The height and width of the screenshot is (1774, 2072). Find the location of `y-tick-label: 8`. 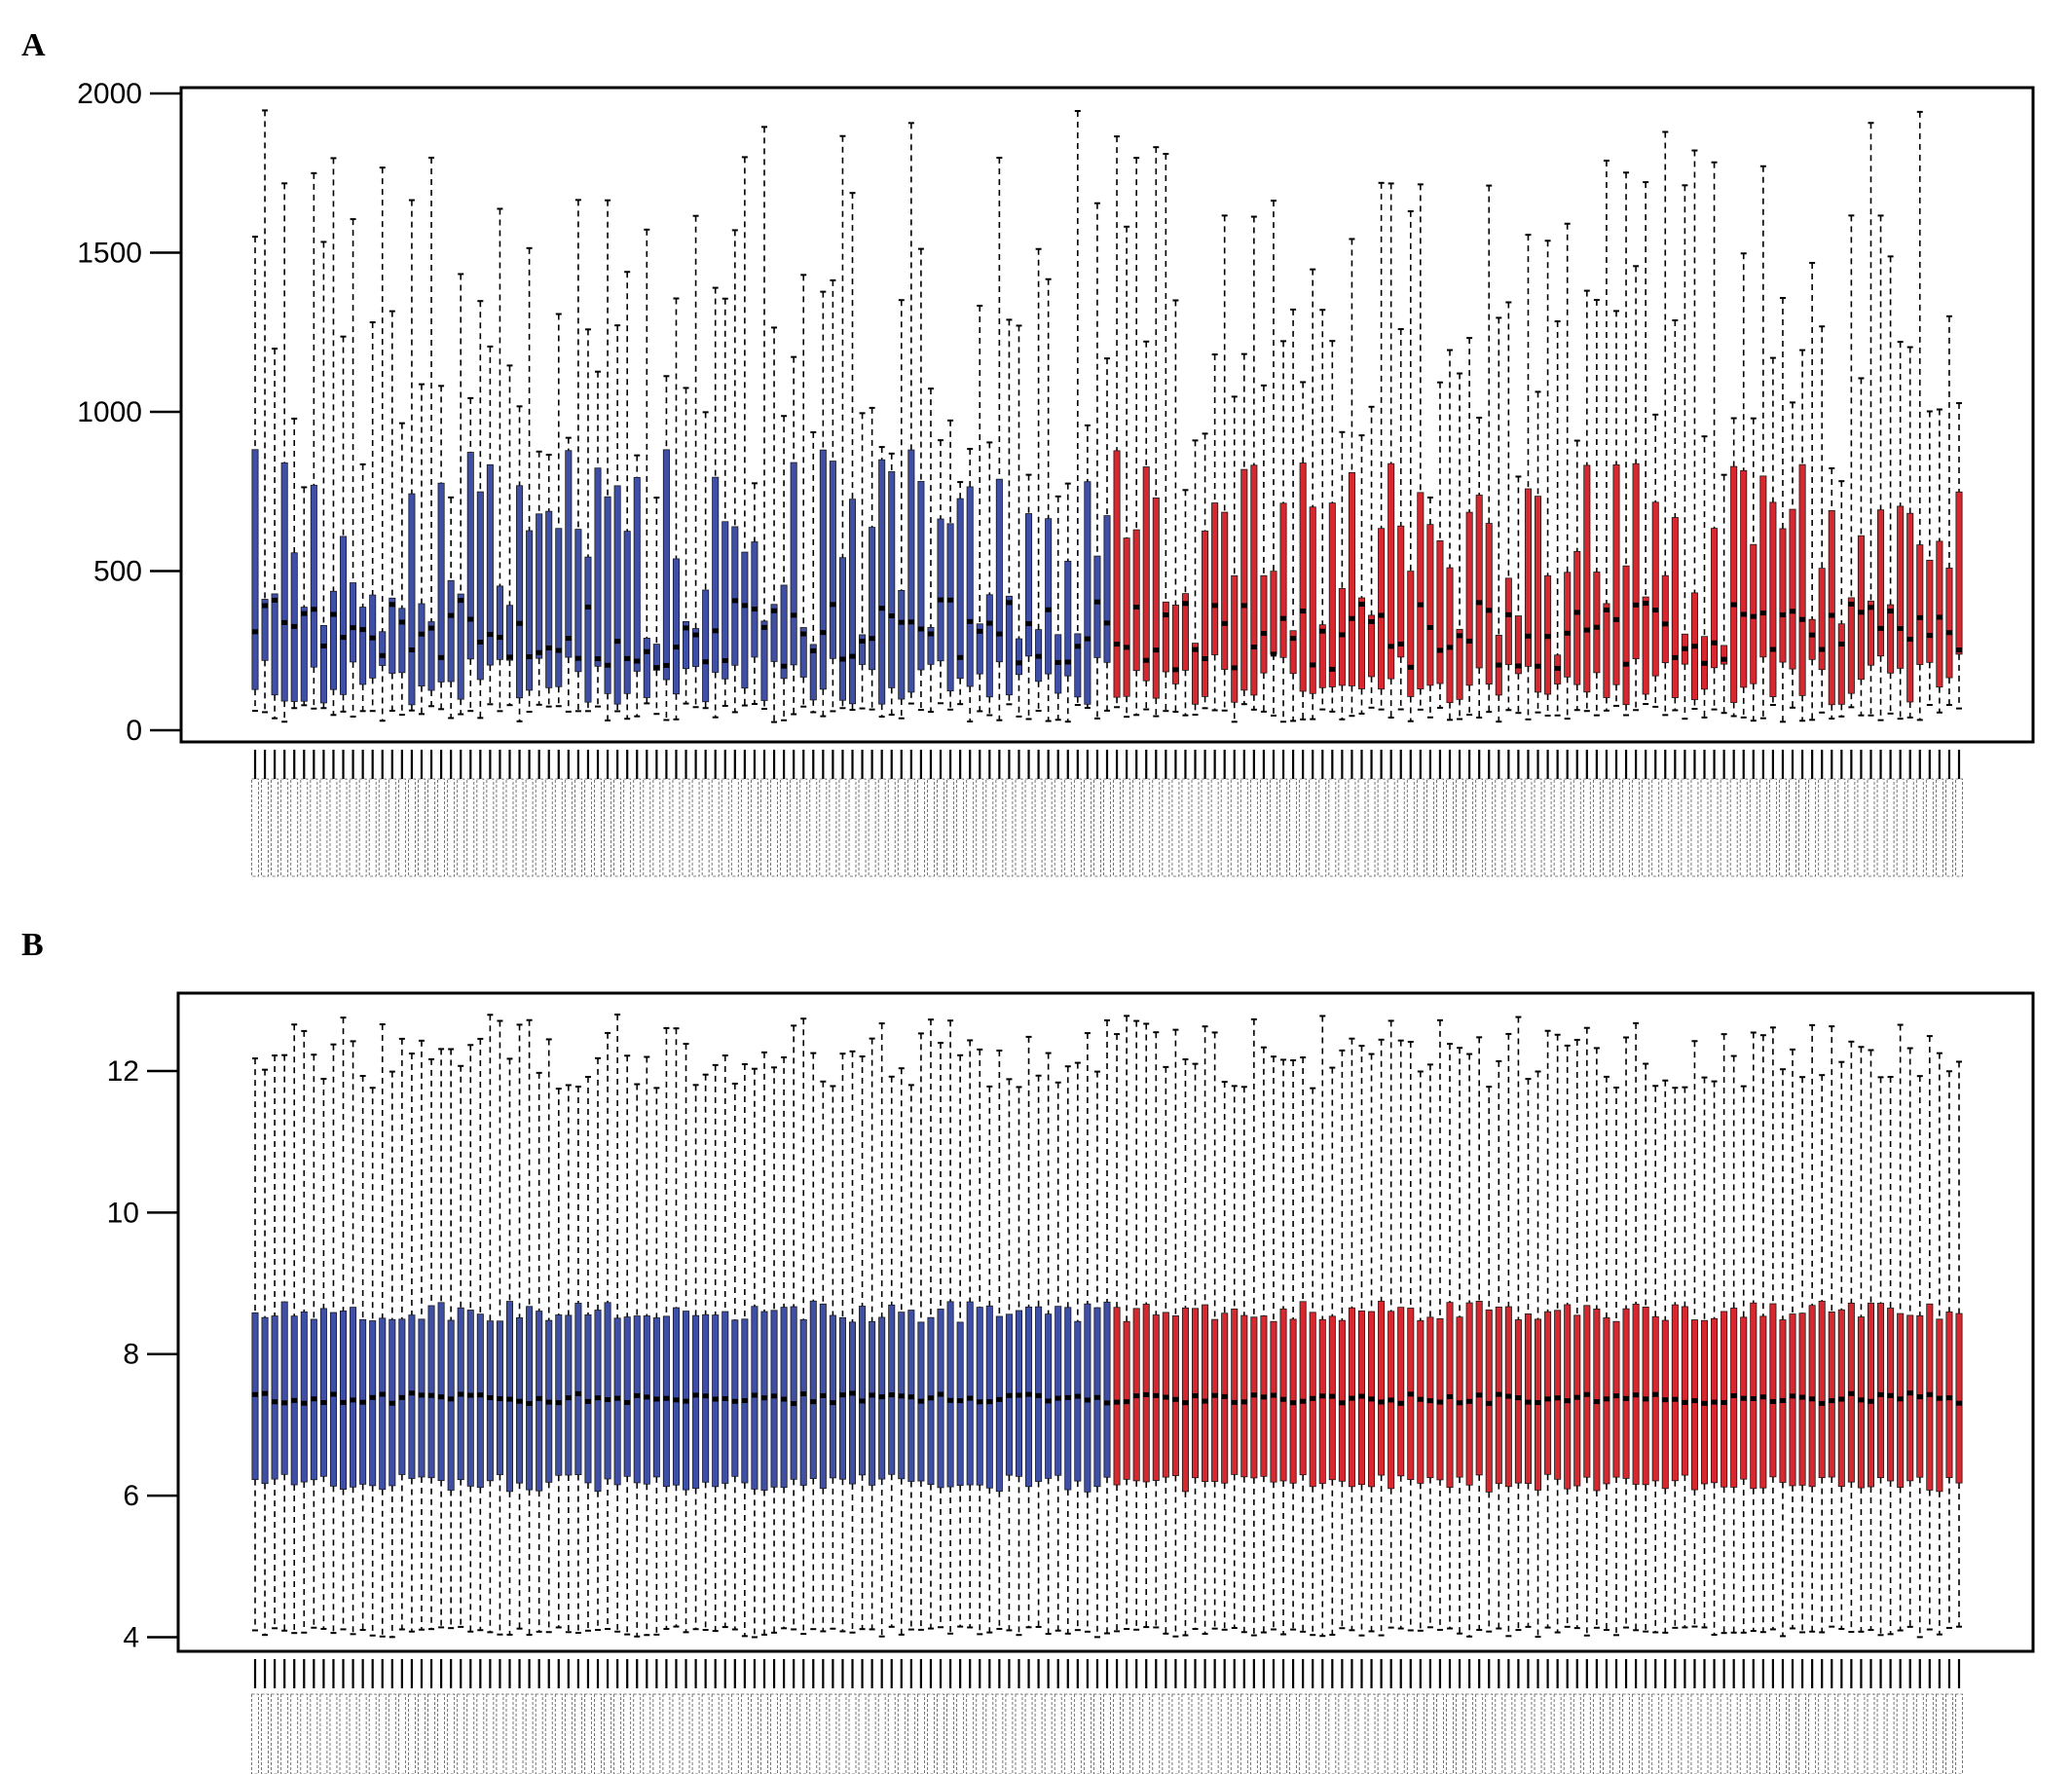

y-tick-label: 8 is located at coordinates (131, 1355).